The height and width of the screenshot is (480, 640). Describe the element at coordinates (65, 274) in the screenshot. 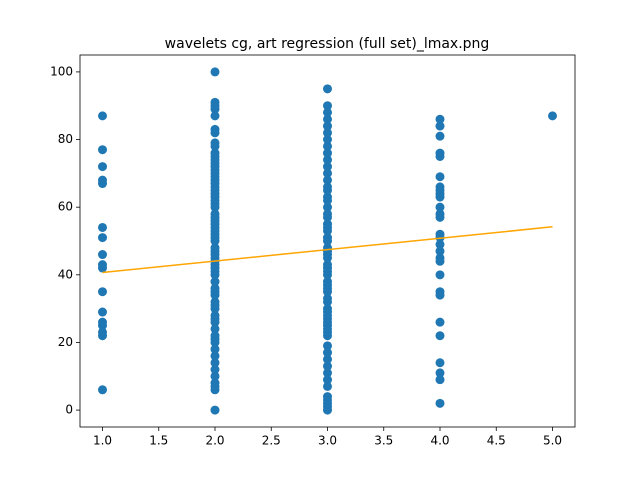

I see `y-tick-label: 40` at that location.